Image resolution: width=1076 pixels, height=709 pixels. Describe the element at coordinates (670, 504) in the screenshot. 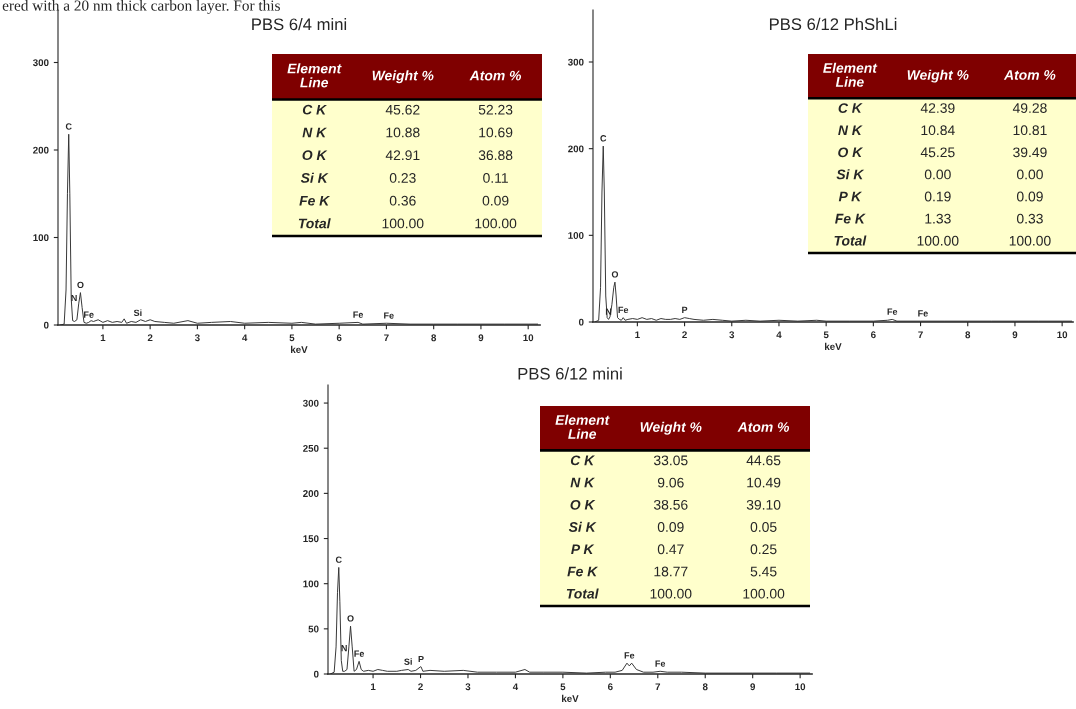

I see `data-label: 38.56` at that location.